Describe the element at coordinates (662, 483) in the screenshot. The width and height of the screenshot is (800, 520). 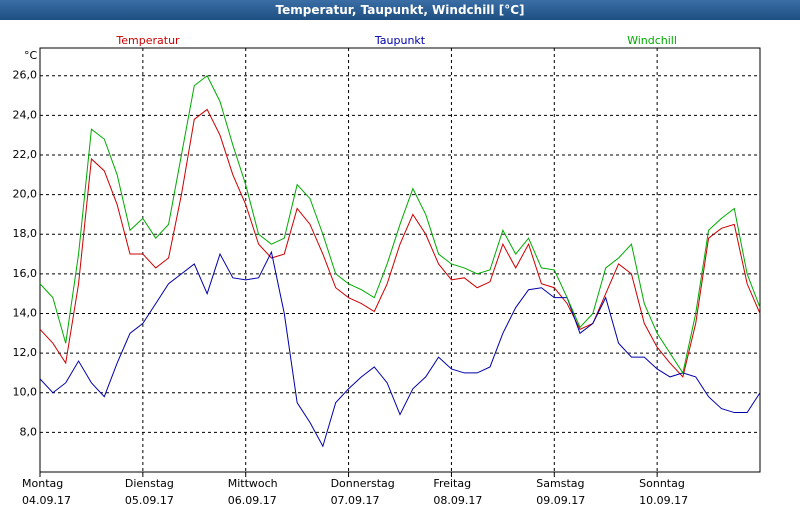
I see `x-tick-label: Sonntag` at that location.